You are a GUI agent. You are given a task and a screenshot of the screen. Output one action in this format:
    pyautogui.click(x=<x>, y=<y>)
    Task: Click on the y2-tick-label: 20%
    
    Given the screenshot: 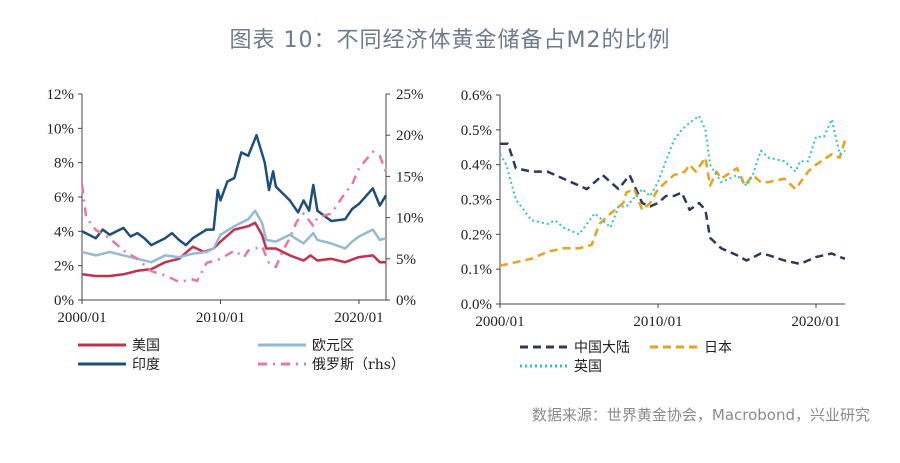 What is the action you would take?
    pyautogui.click(x=410, y=136)
    